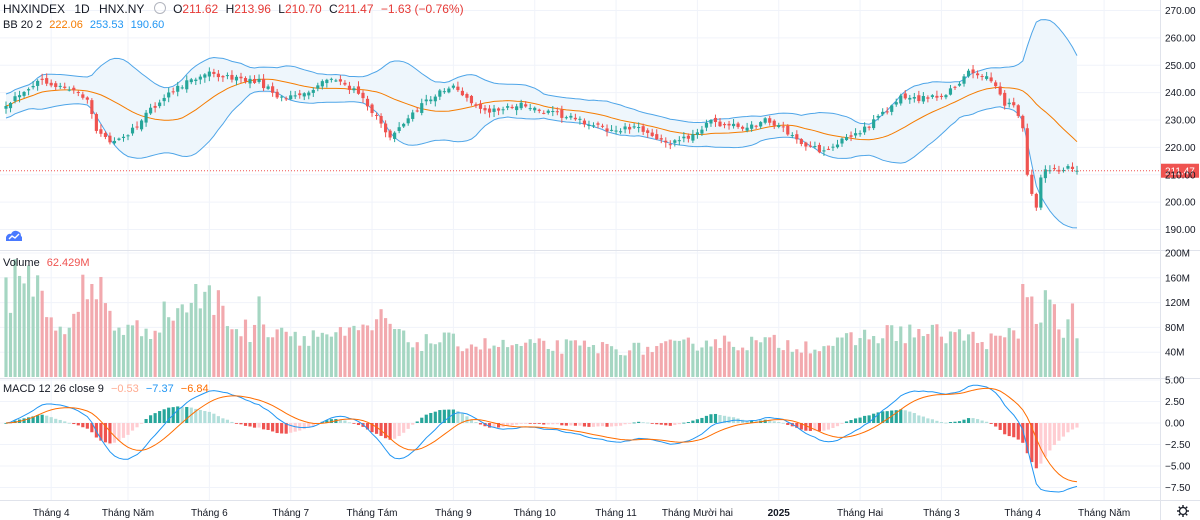 This screenshot has height=520, width=1200. What do you see at coordinates (252, 9) in the screenshot?
I see `high-value: 213.96` at bounding box center [252, 9].